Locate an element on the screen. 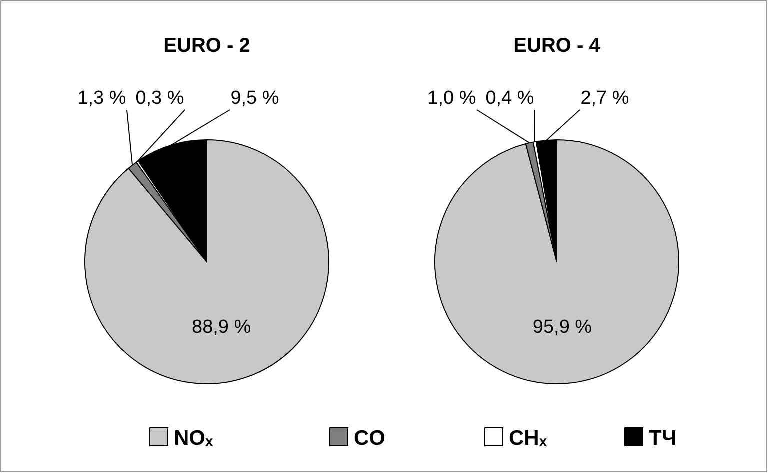 The height and width of the screenshot is (473, 768). data-label: 88,9 % is located at coordinates (222, 327).